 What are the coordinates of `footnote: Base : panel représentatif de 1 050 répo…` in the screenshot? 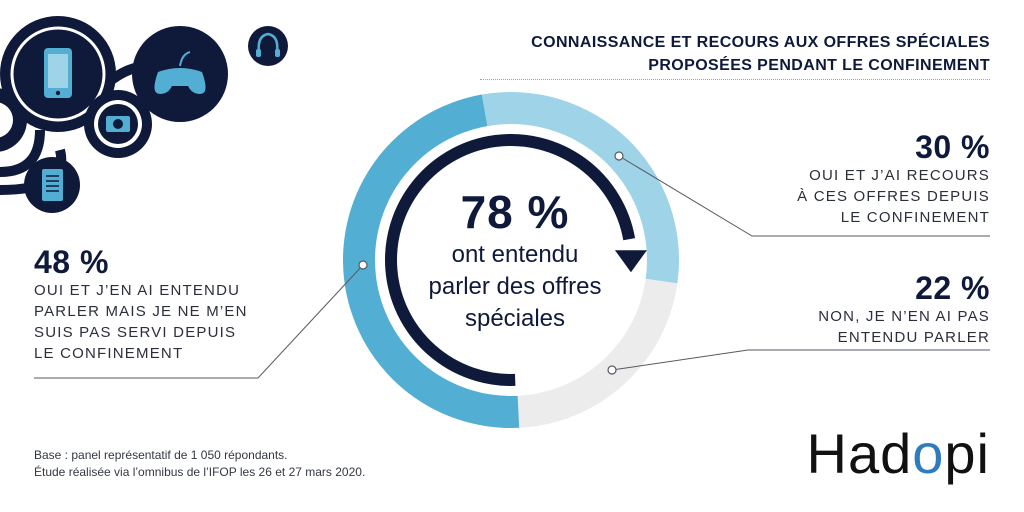 It's located at (199, 464).